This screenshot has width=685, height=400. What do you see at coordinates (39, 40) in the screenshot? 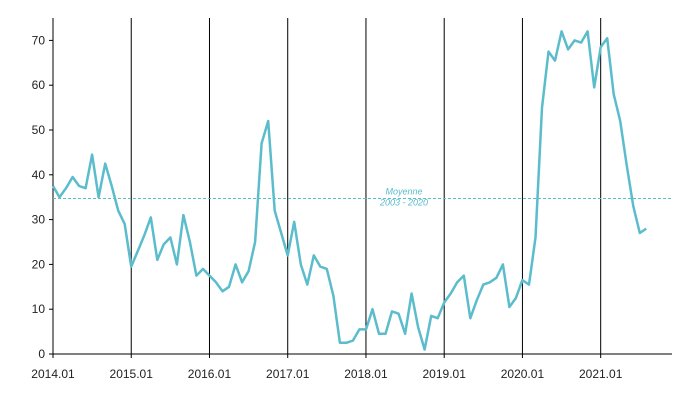
I see `y-tick-label: 70` at bounding box center [39, 40].